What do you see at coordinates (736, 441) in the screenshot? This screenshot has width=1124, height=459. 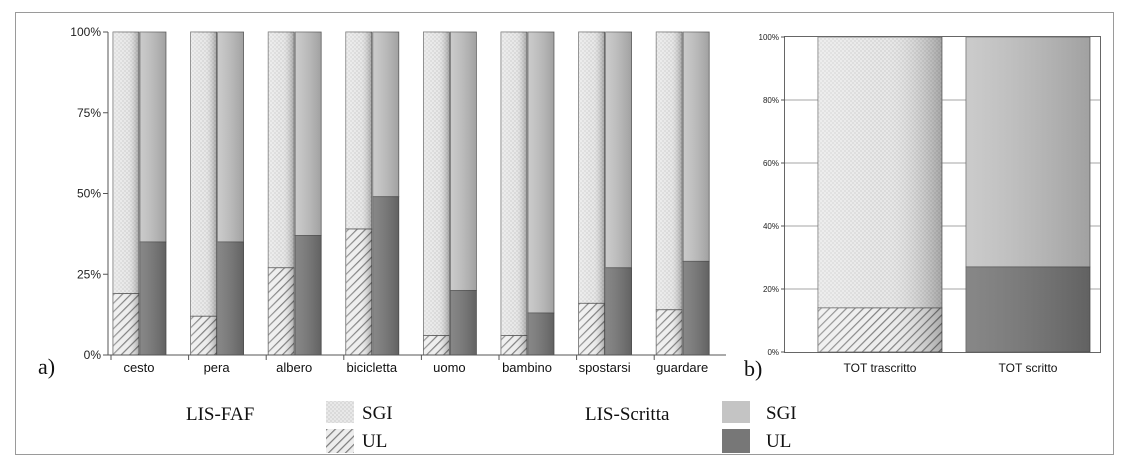 I see `legend-swatch-ul-solid` at bounding box center [736, 441].